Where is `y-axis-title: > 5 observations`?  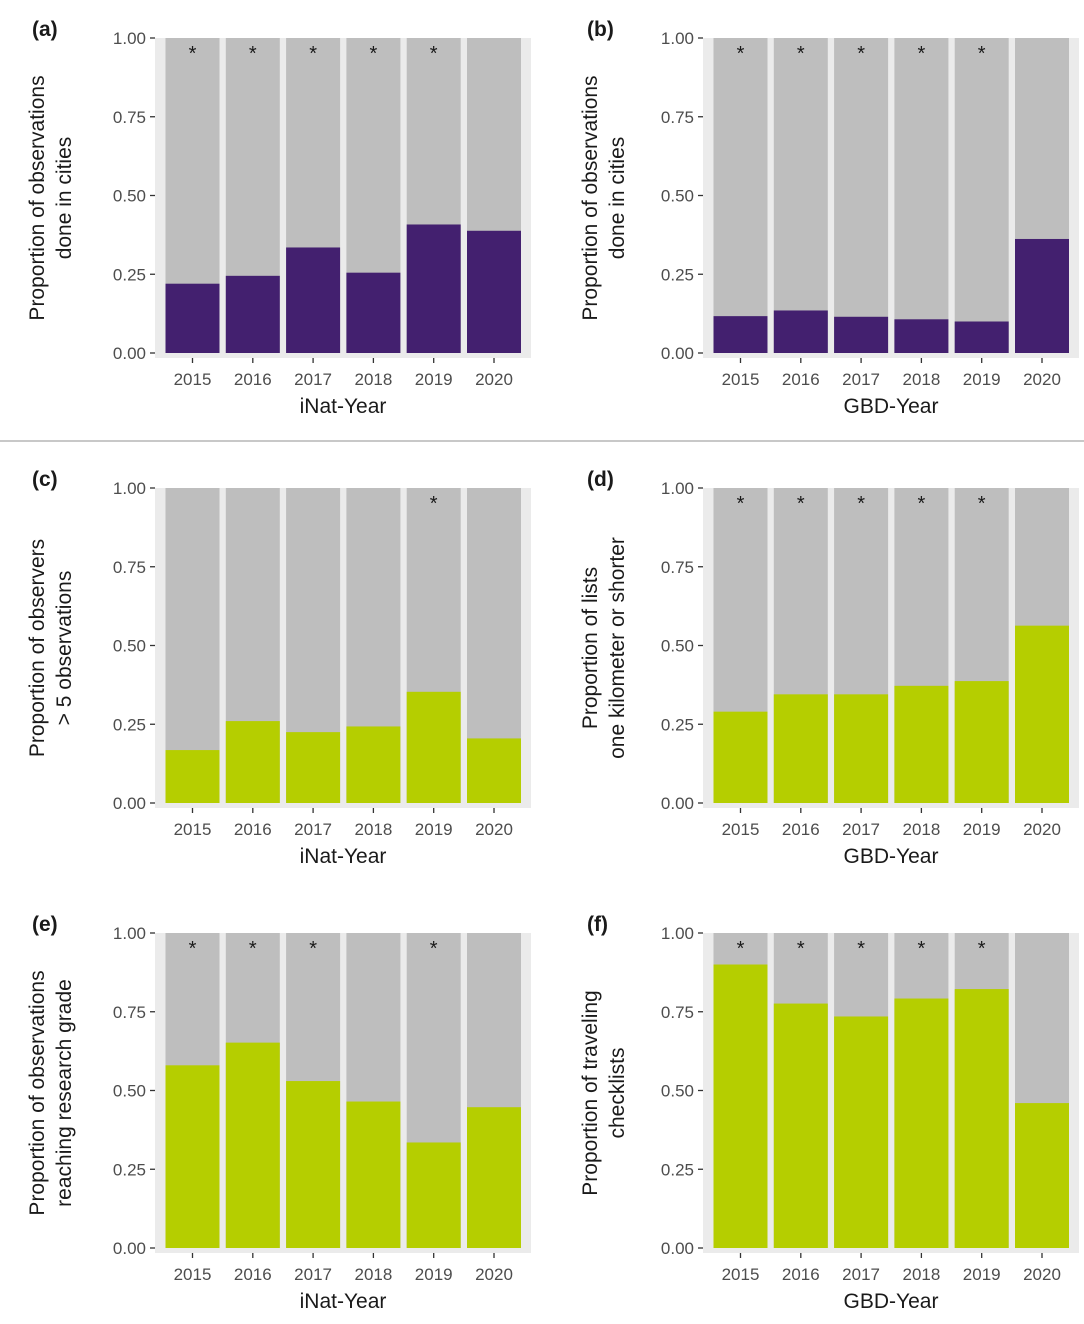
y-axis-title: > 5 observations is located at coordinates (64, 648).